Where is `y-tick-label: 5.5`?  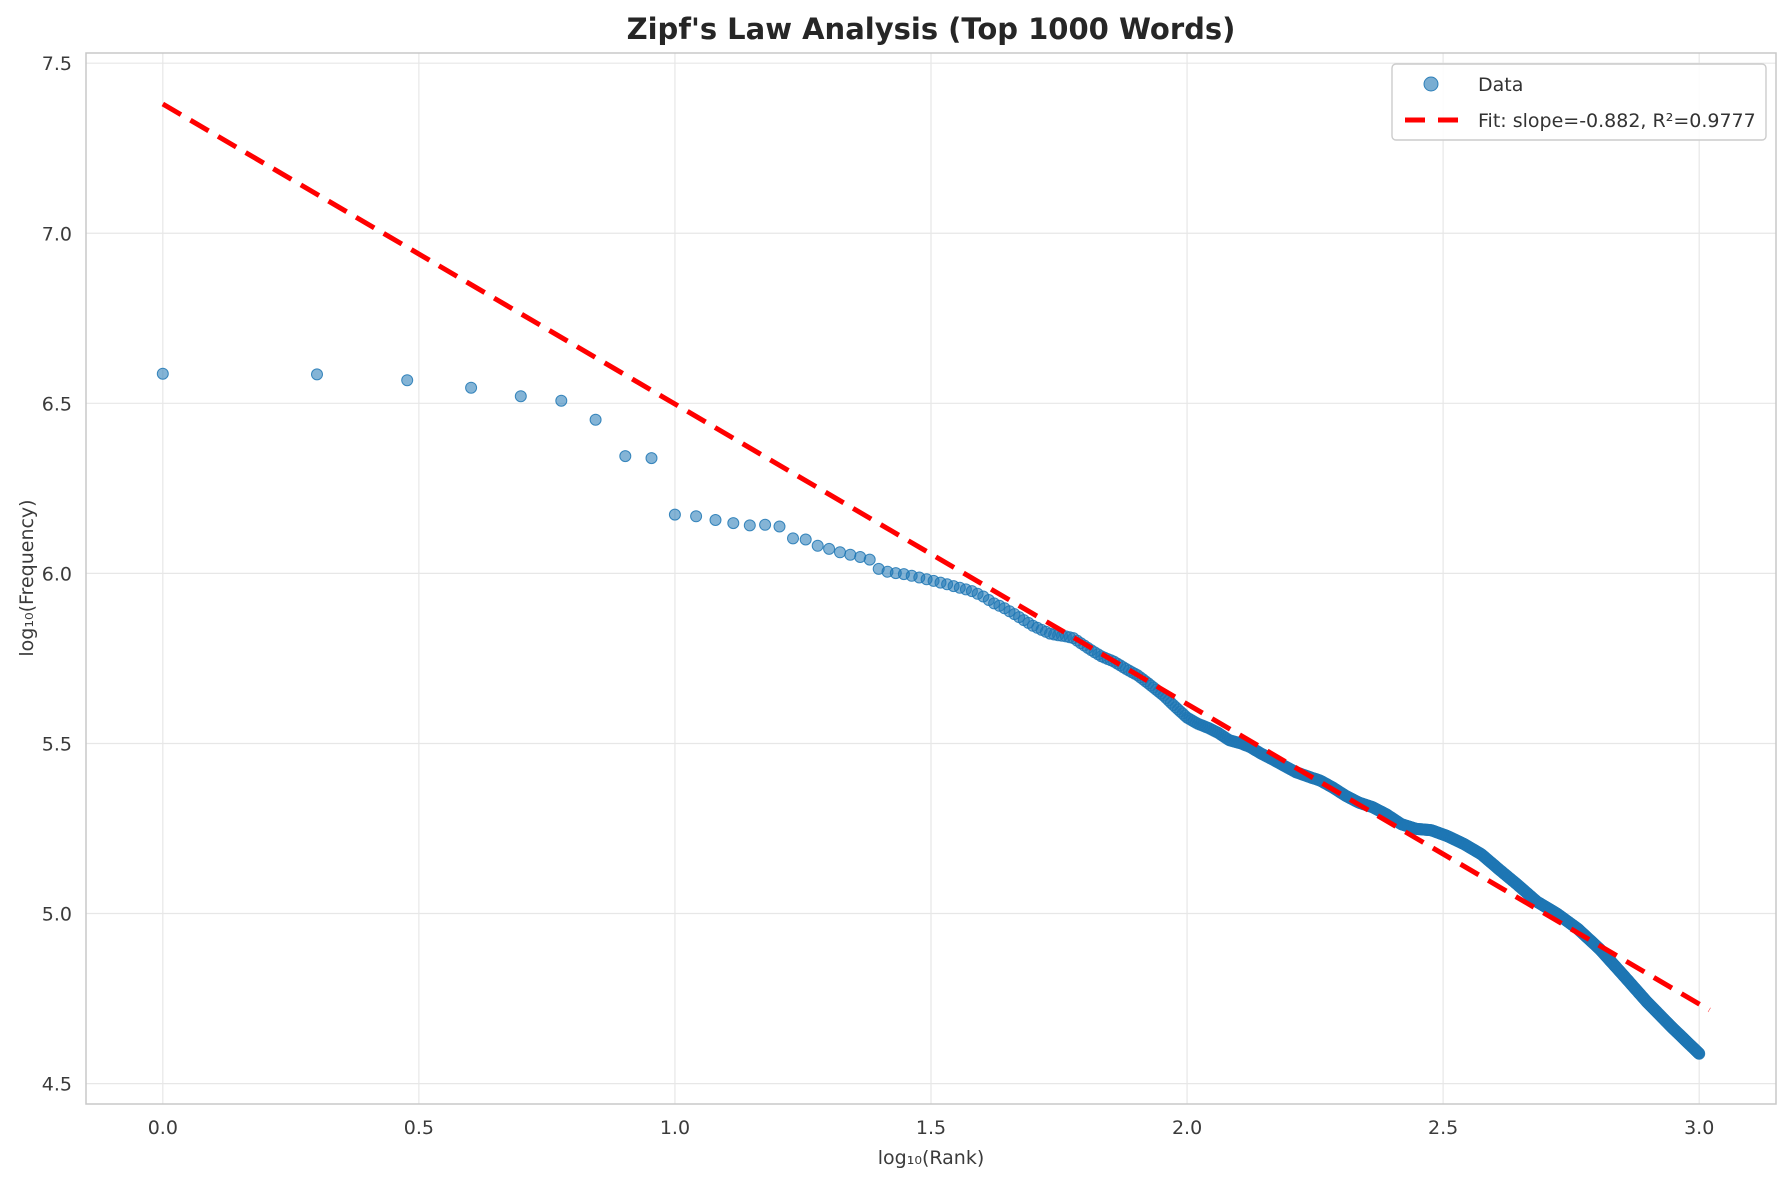 y-tick-label: 5.5 is located at coordinates (57, 744).